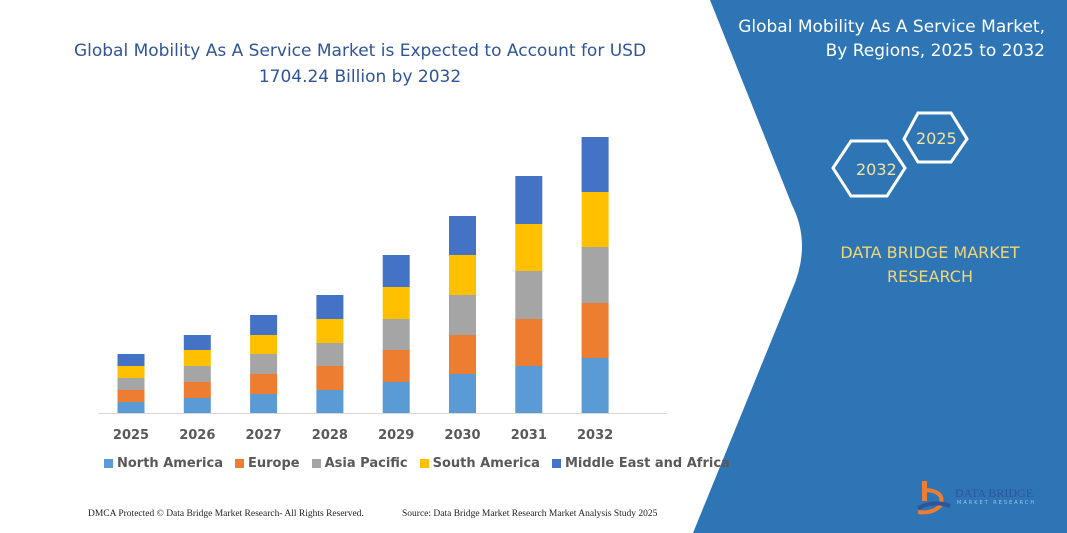 This screenshot has width=1067, height=533. Describe the element at coordinates (197, 435) in the screenshot. I see `x-tick-label: 2026` at that location.